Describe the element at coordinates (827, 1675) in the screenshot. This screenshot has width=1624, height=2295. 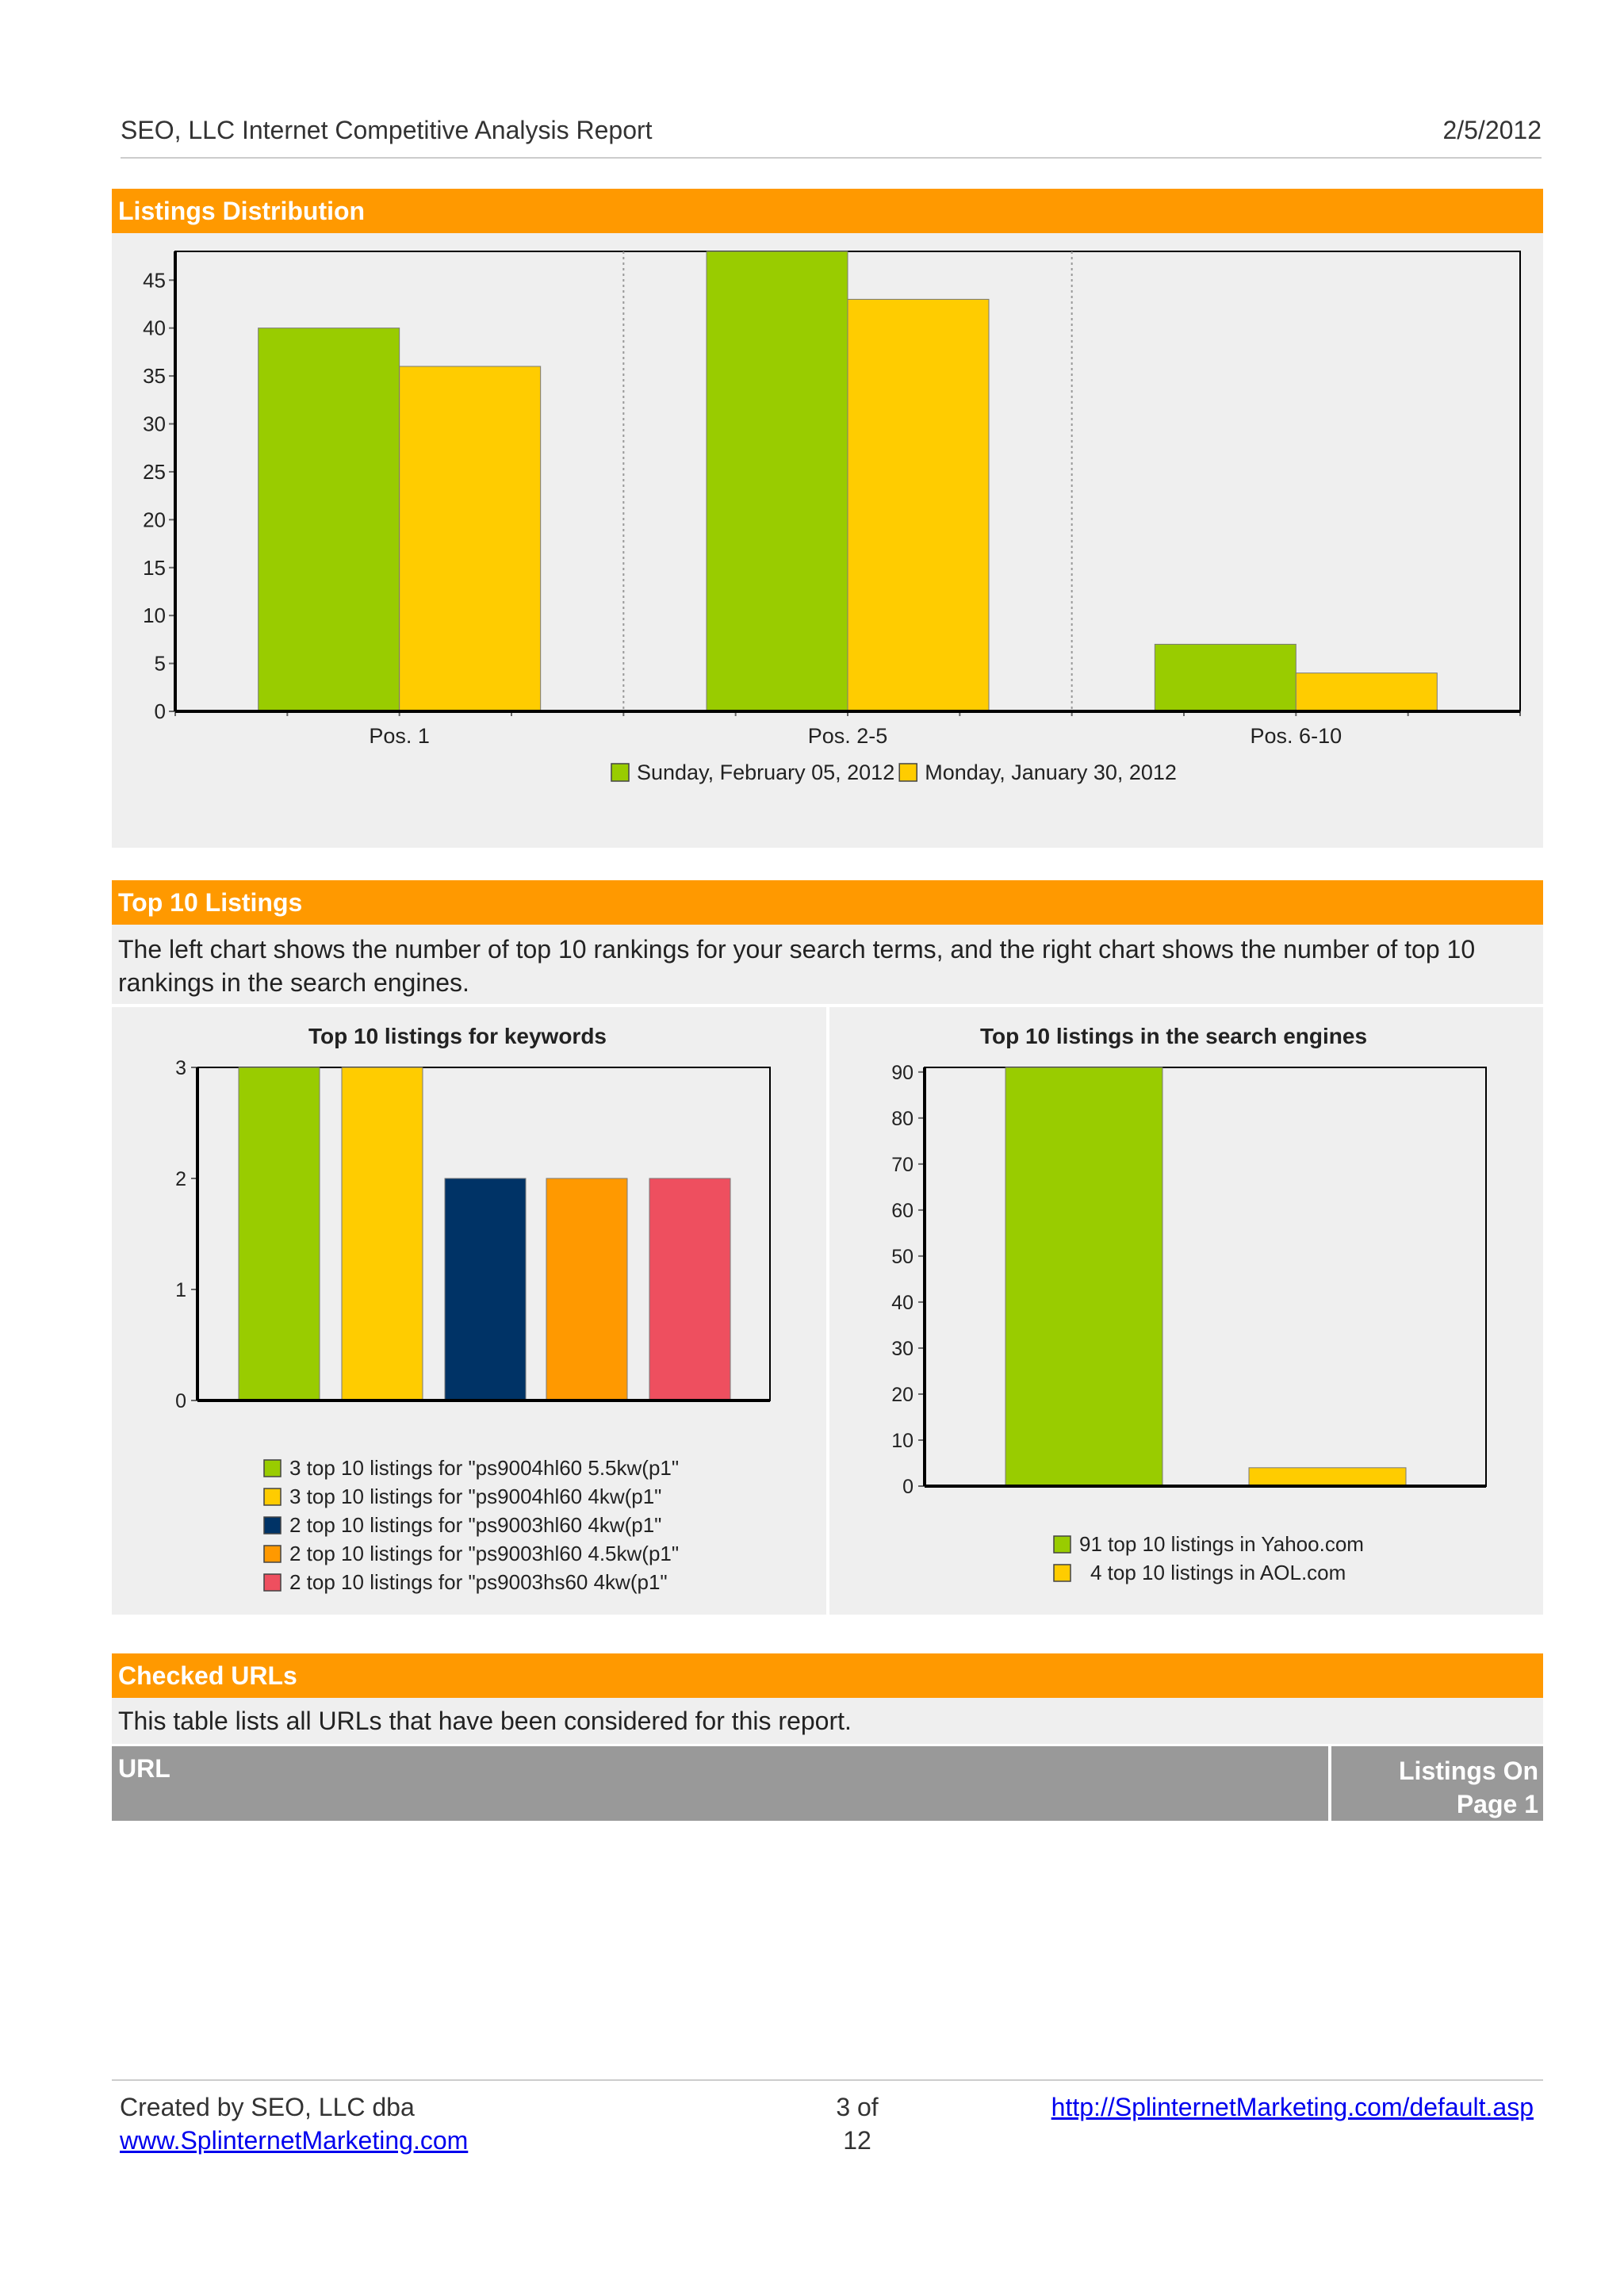
I see `section-checked-urls: Checked URLs` at that location.